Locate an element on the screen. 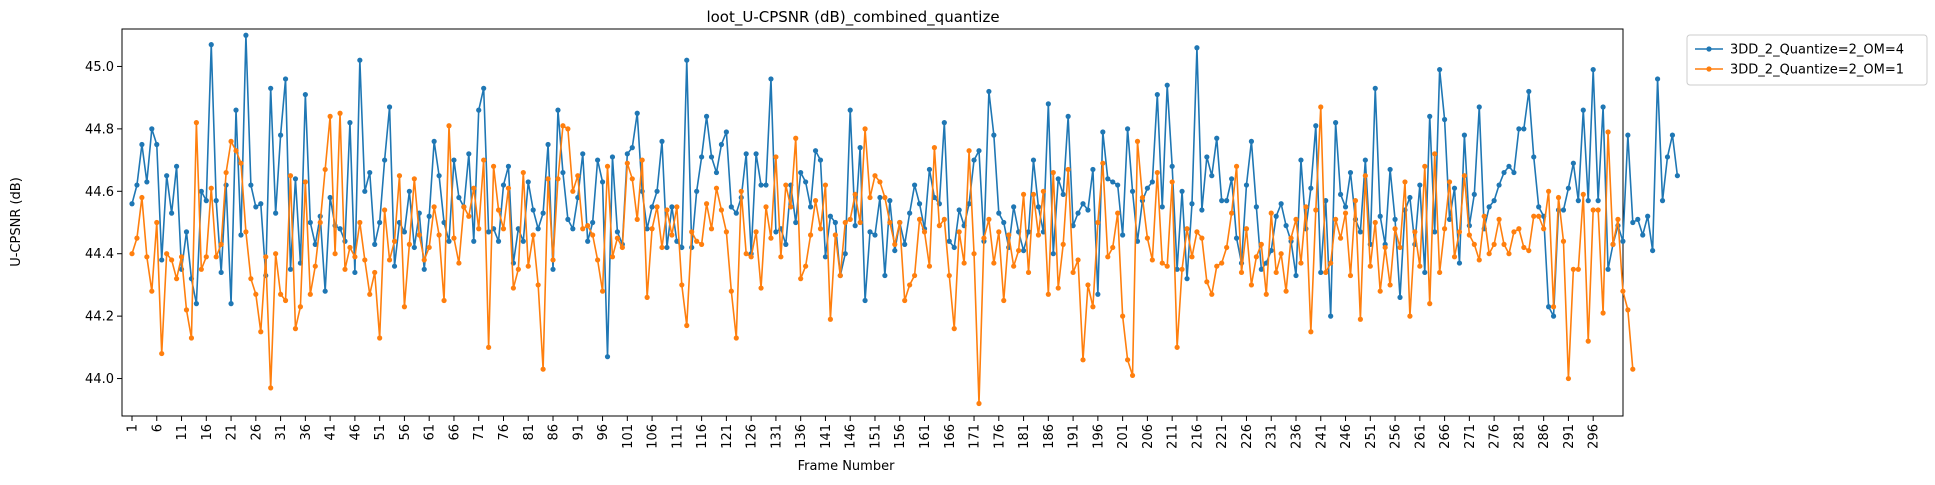 This screenshot has height=485, width=1935. x-tick-label: 66 is located at coordinates (454, 432).